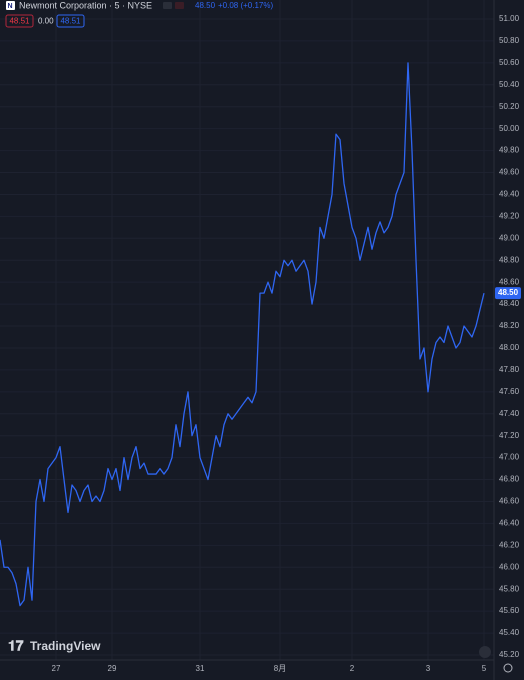 The image size is (524, 680). What do you see at coordinates (509, 281) in the screenshot?
I see `y-tick-label: 48.60` at bounding box center [509, 281].